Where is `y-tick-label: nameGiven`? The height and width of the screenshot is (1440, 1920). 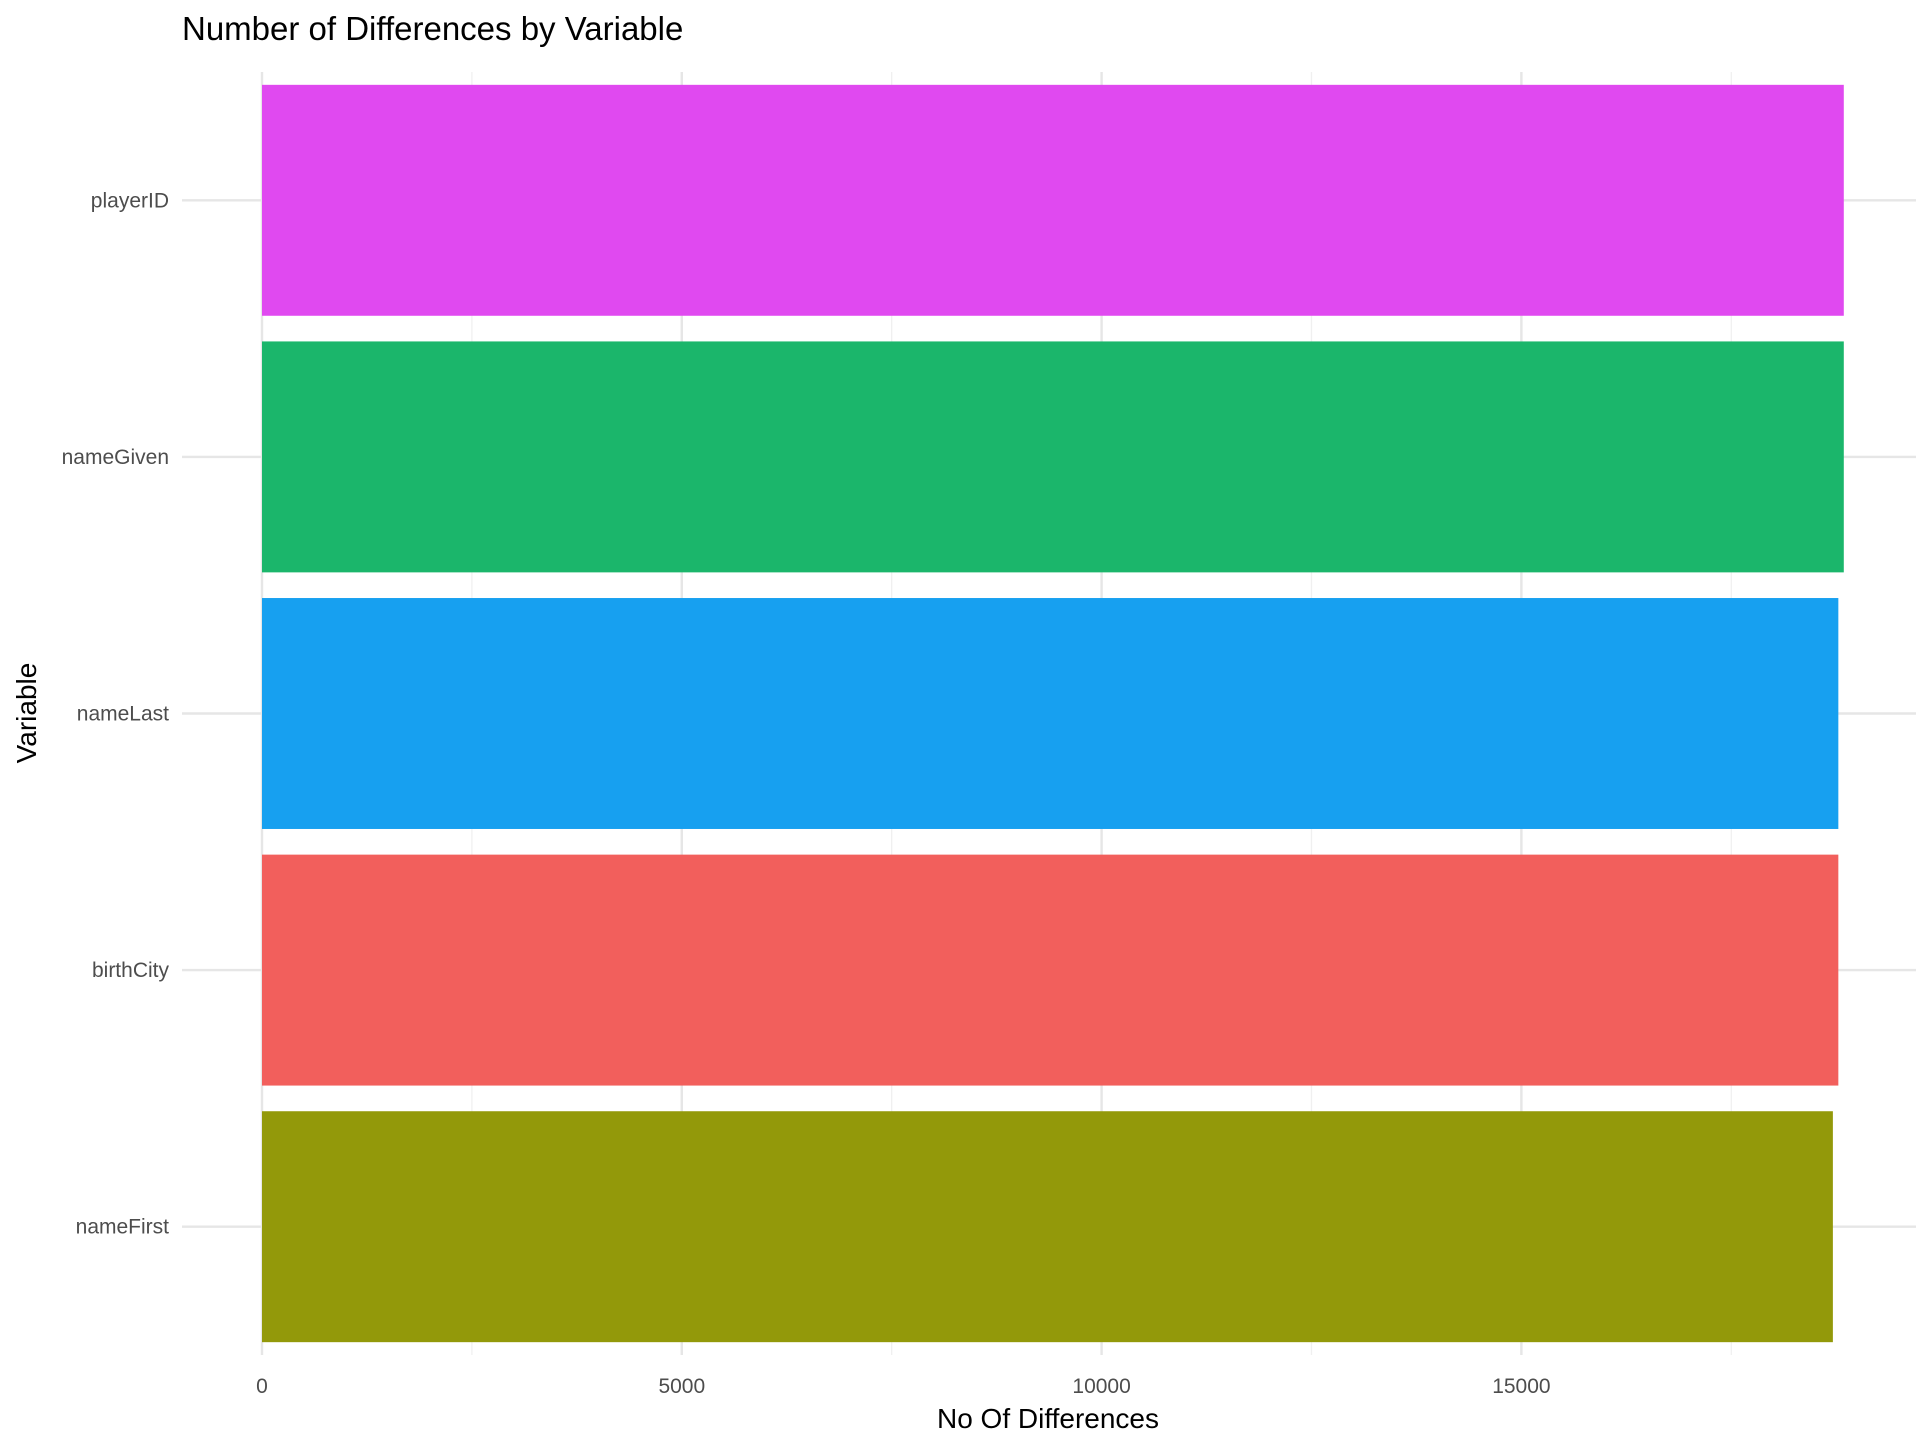 y-tick-label: nameGiven is located at coordinates (115, 457).